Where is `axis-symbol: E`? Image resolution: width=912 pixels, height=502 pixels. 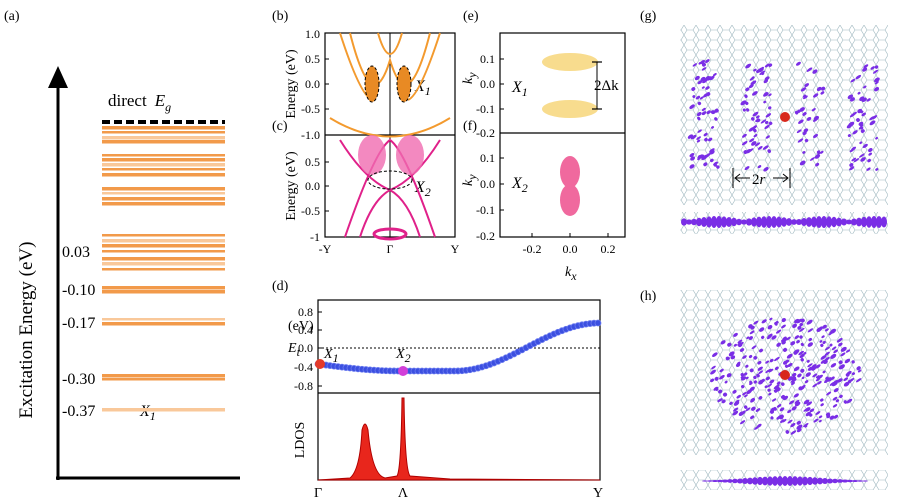 axis-symbol: E is located at coordinates (292, 348).